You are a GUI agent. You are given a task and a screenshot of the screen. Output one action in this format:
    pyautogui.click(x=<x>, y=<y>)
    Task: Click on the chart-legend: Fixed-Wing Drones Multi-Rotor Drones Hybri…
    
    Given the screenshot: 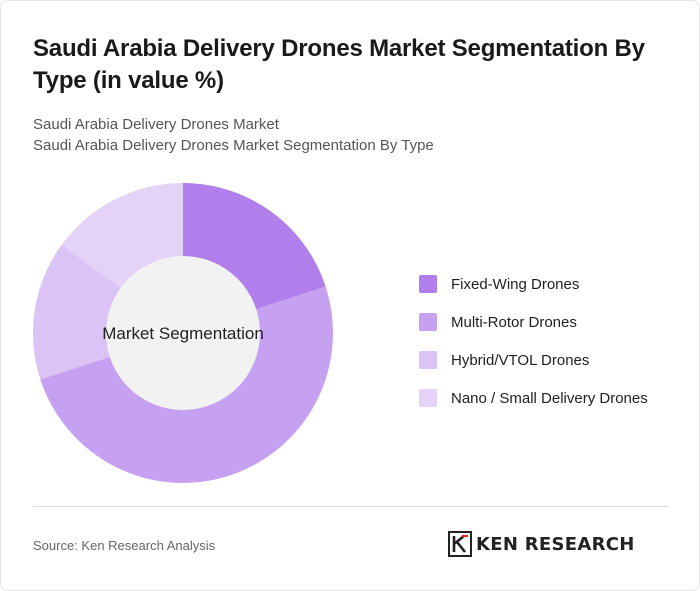 What is the action you would take?
    pyautogui.click(x=554, y=341)
    